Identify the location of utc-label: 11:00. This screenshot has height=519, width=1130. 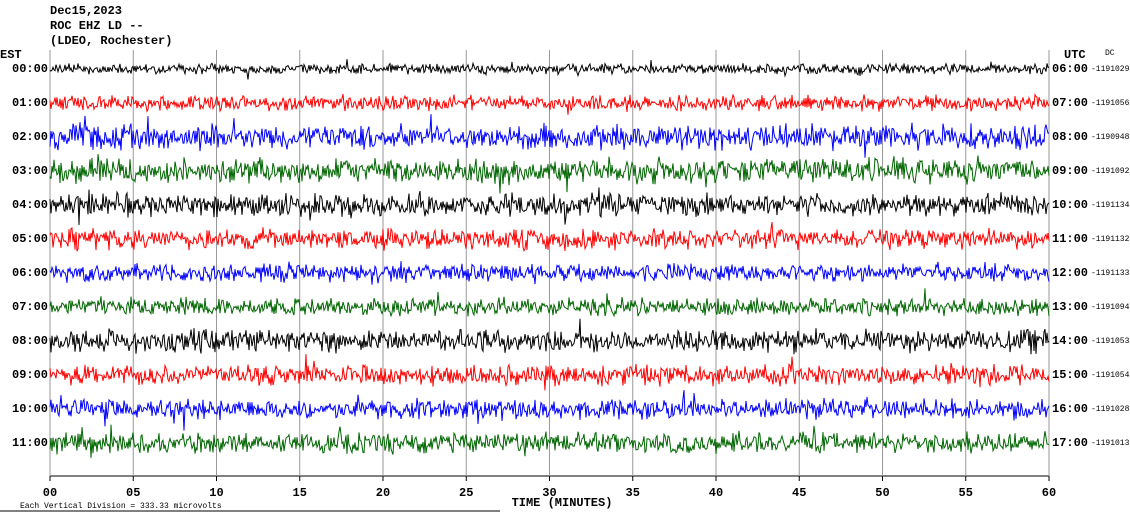
(1070, 239).